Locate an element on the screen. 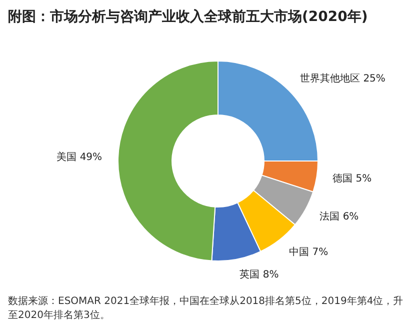 The image size is (412, 336). slice-label: 世界其他地区 25% is located at coordinates (343, 78).